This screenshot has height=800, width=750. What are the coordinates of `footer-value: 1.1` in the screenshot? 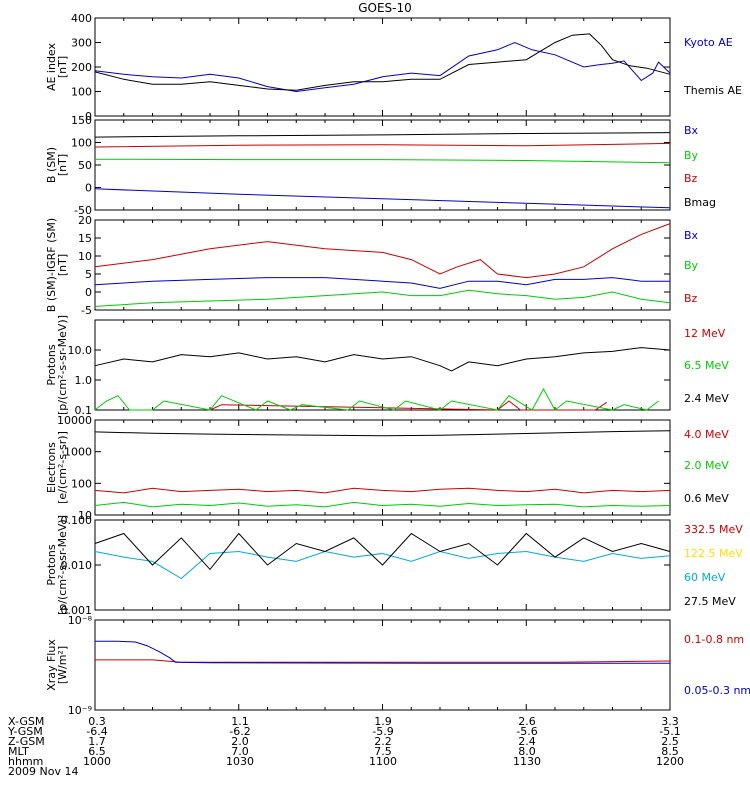 It's located at (240, 721).